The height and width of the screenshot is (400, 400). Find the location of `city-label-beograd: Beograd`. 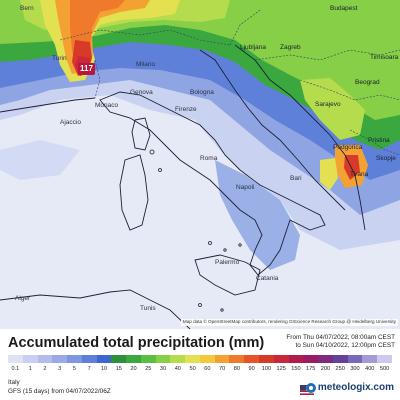

city-label-beograd: Beograd is located at coordinates (367, 82).